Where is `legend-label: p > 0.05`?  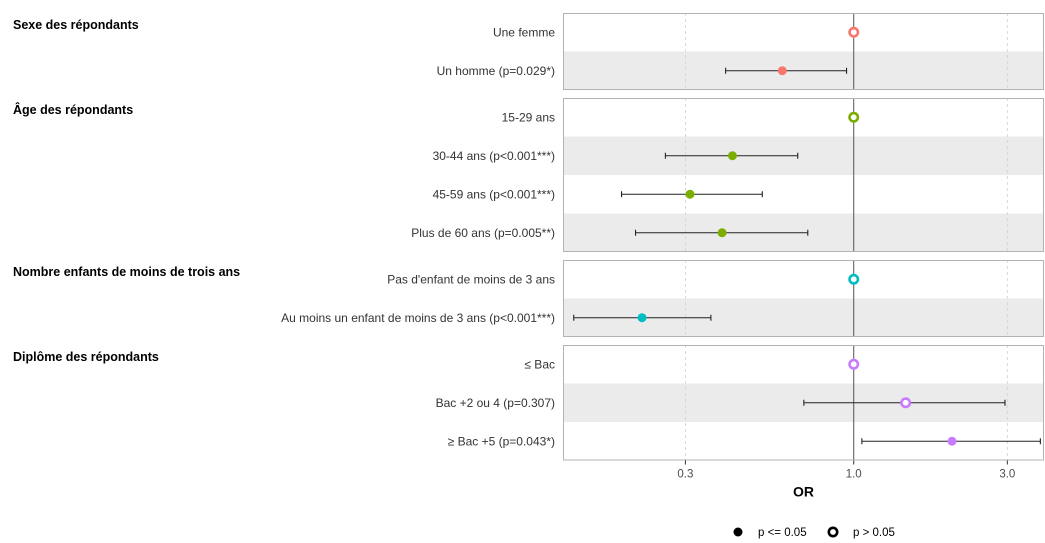
legend-label: p > 0.05 is located at coordinates (874, 533).